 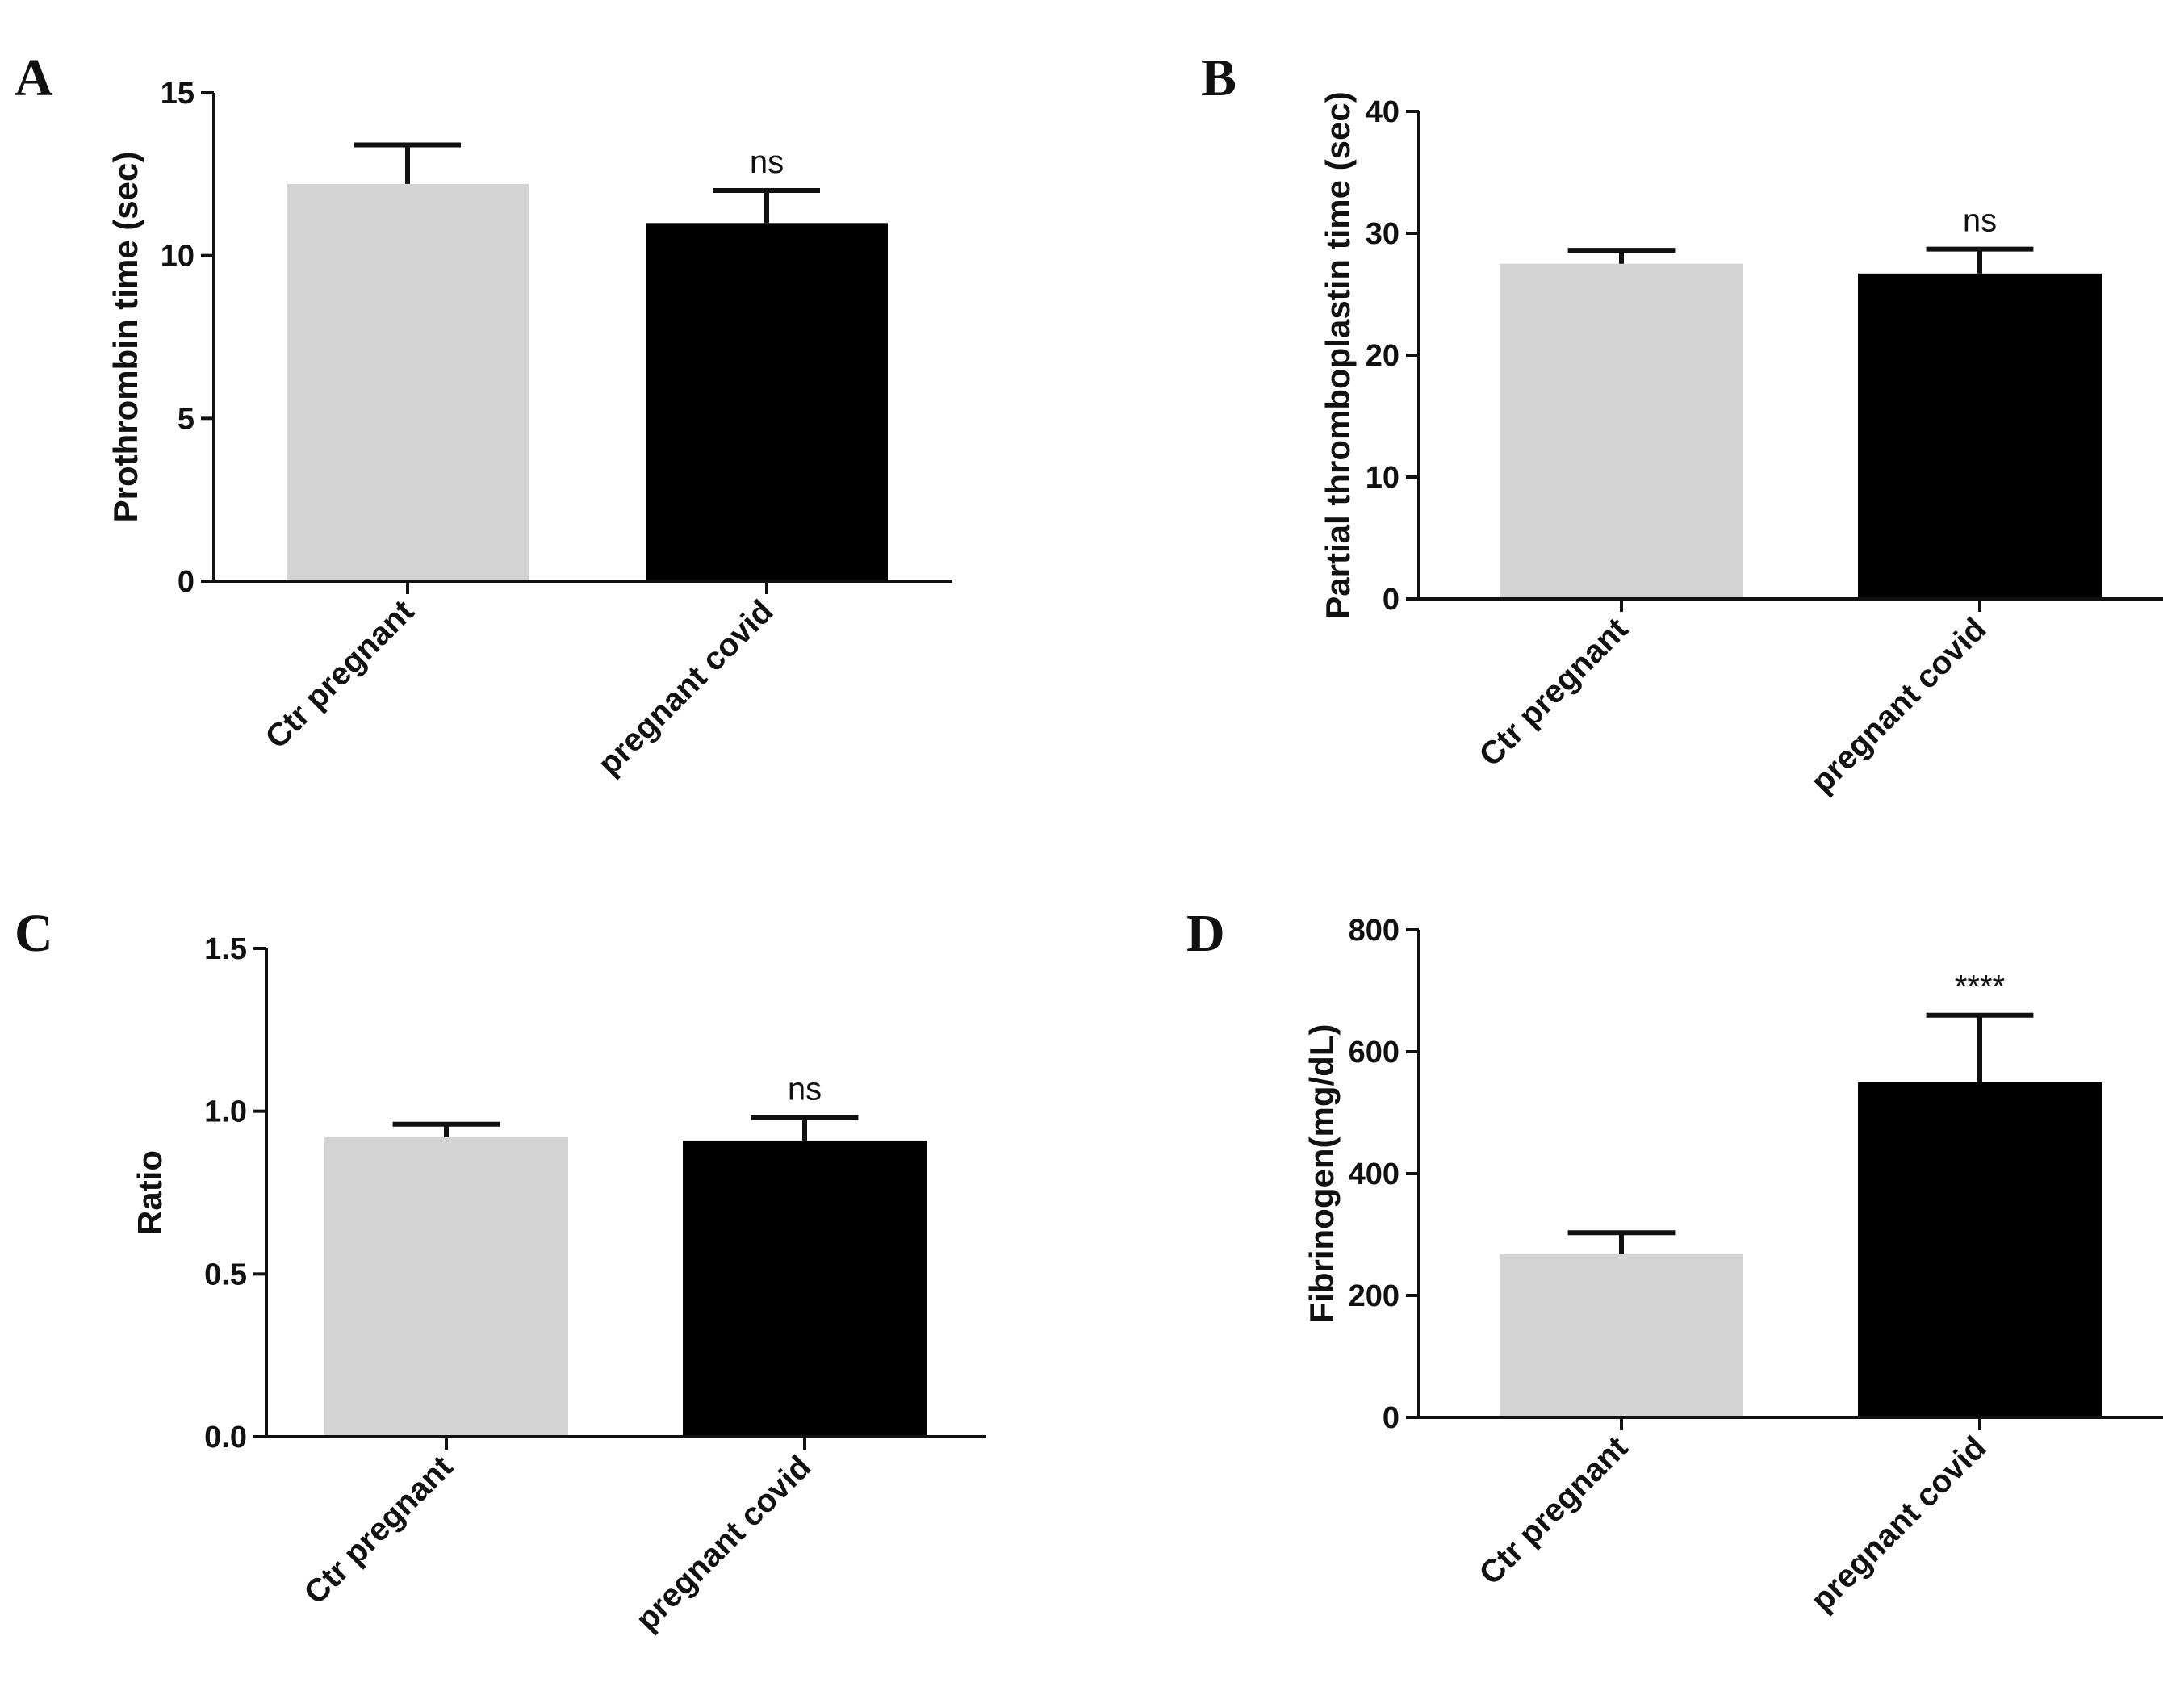 What do you see at coordinates (1383, 356) in the screenshot?
I see `y-tick-label: 20` at bounding box center [1383, 356].